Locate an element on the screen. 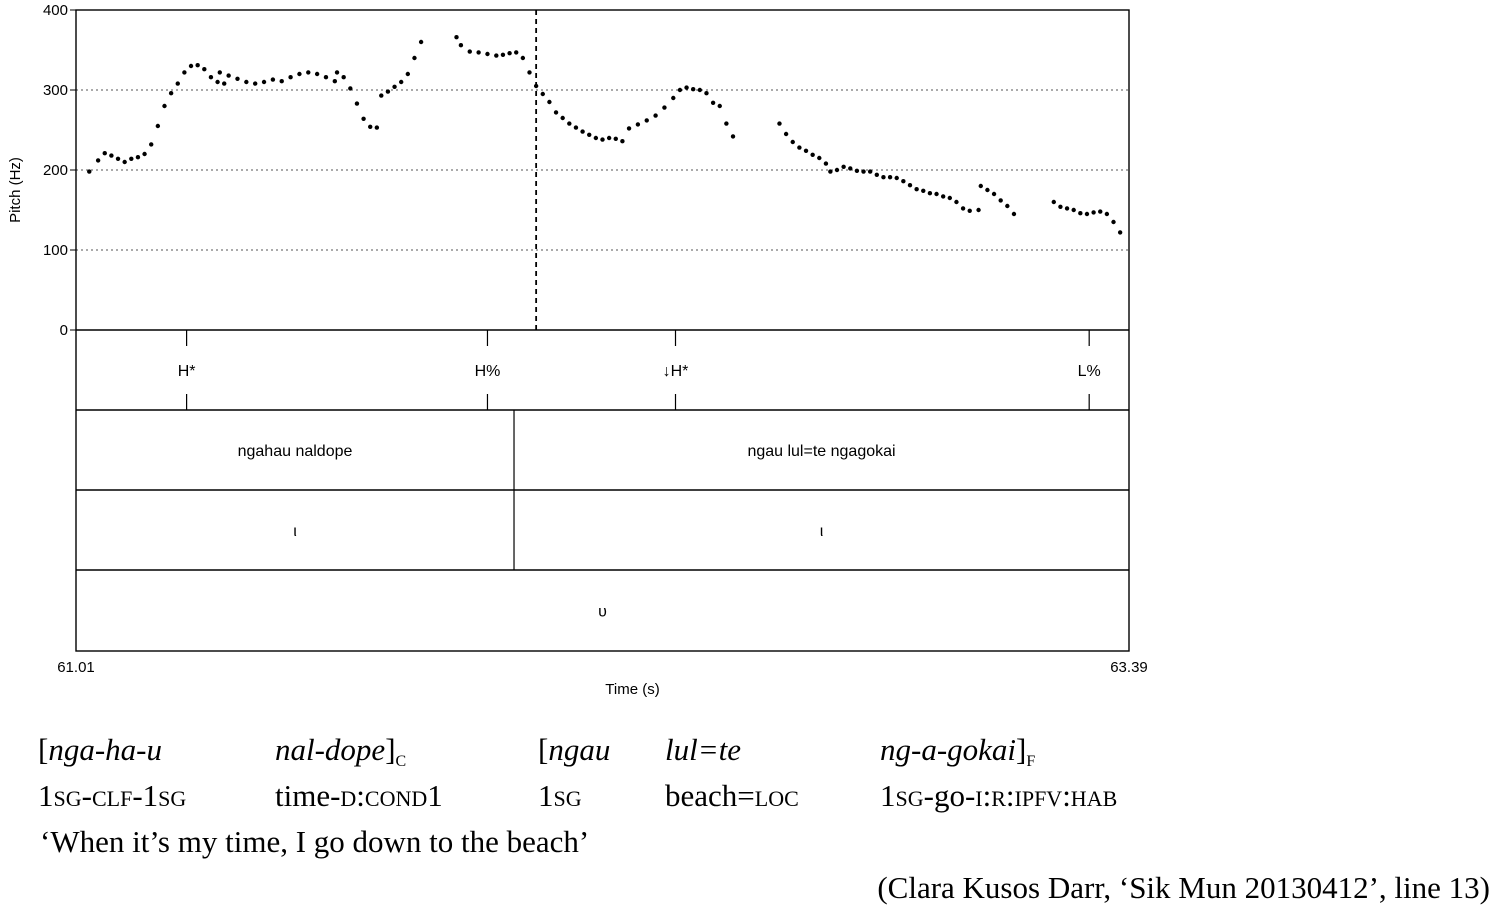 The height and width of the screenshot is (912, 1500). gloss-word: lul=te is located at coordinates (703, 749).